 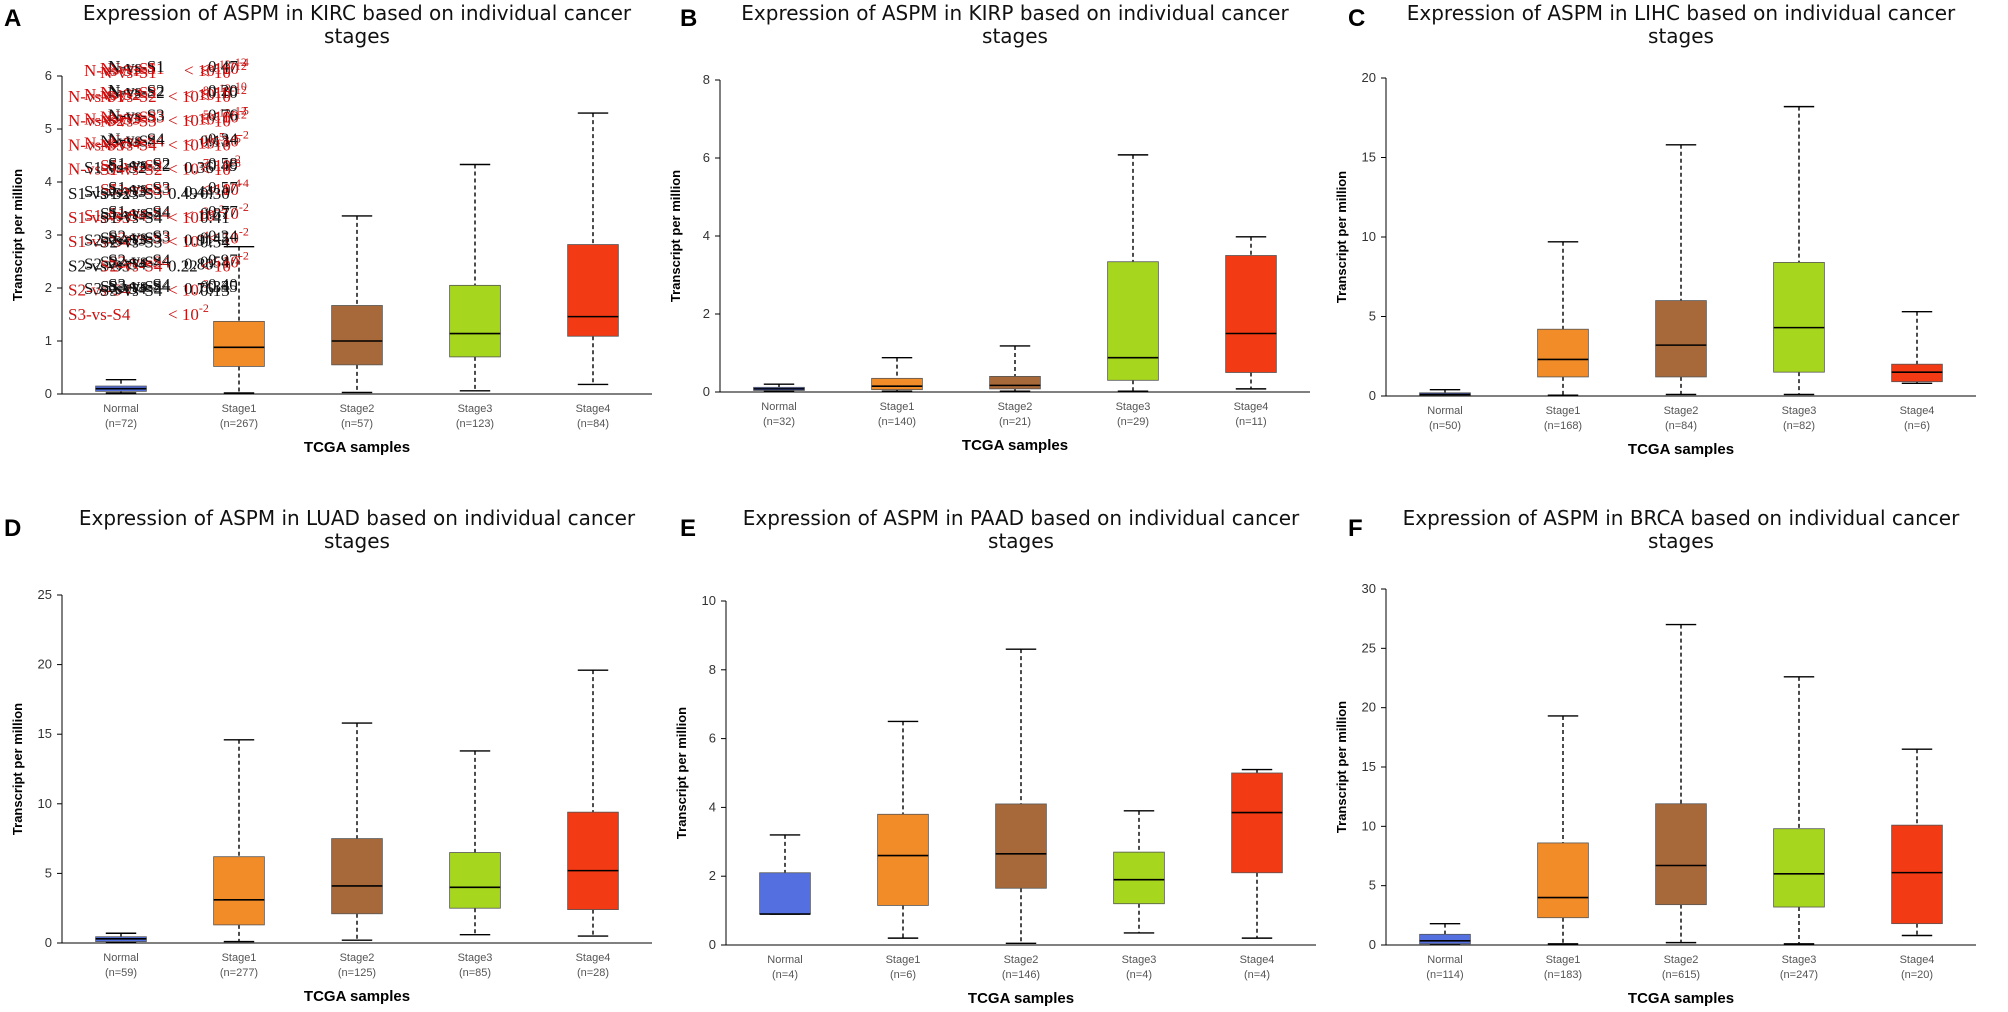 I want to click on pvalue-label: S3-vs-S4, so click(x=139, y=284).